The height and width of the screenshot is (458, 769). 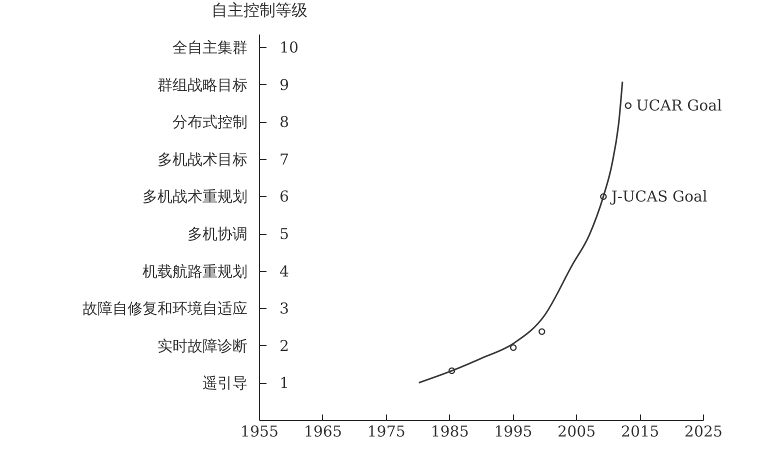 I want to click on y-tick-label: 5, so click(x=285, y=234).